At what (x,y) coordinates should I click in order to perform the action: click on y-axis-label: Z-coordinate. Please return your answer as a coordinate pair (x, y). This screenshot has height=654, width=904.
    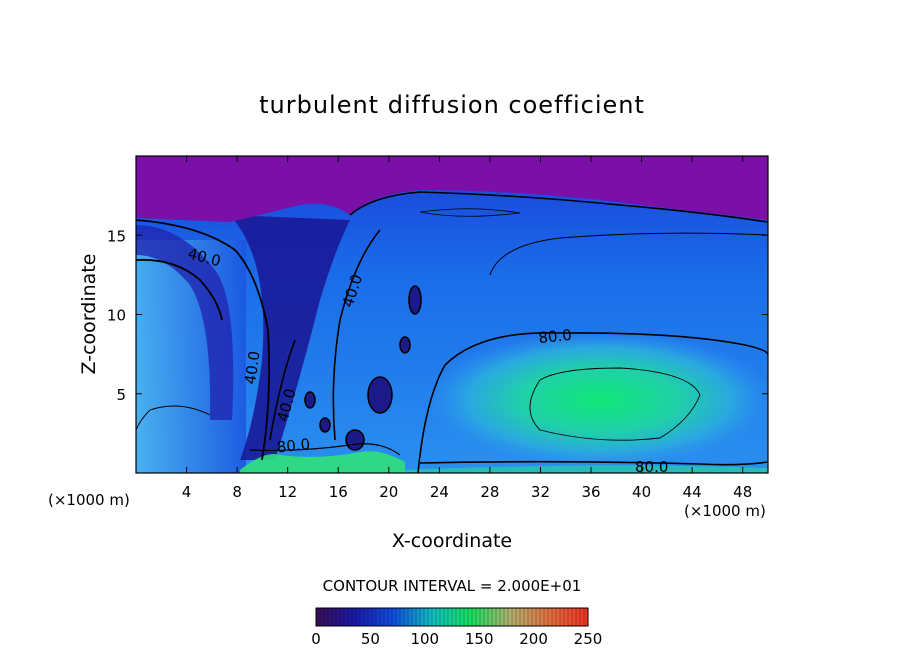
    Looking at the image, I should click on (89, 314).